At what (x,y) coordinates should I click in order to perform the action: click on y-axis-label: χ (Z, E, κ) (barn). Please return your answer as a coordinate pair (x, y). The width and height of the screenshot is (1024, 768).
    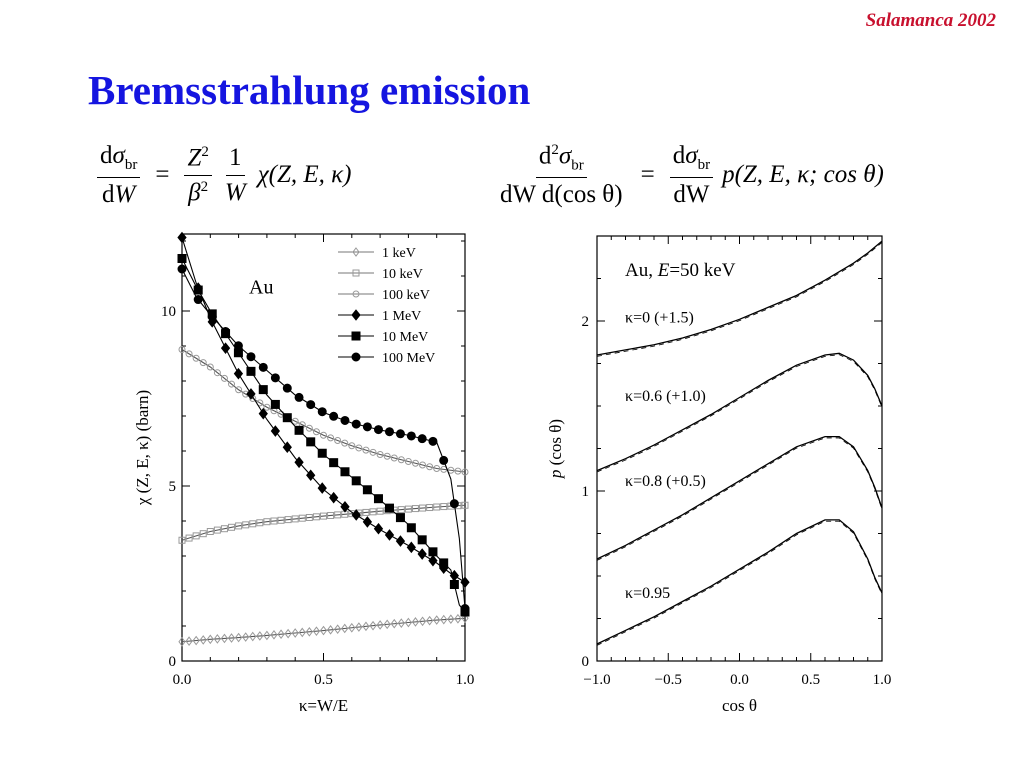
    Looking at the image, I should click on (142, 448).